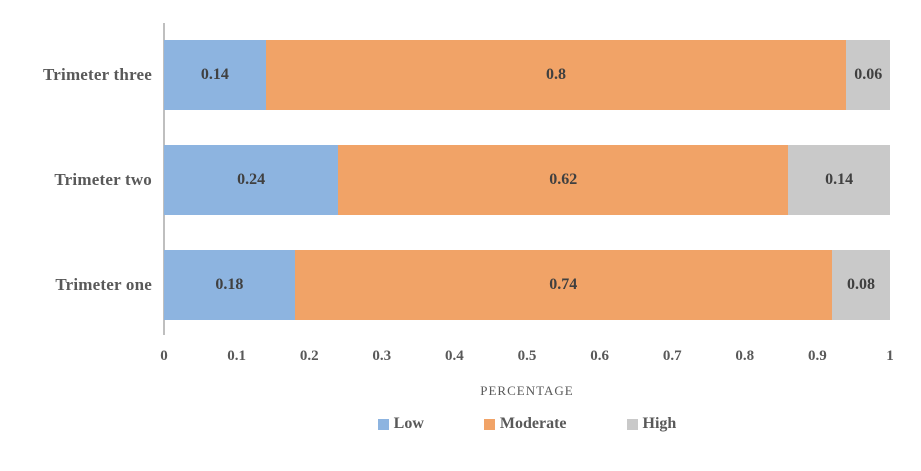 The height and width of the screenshot is (471, 921). I want to click on x-axis-tick-label: 0.9, so click(817, 356).